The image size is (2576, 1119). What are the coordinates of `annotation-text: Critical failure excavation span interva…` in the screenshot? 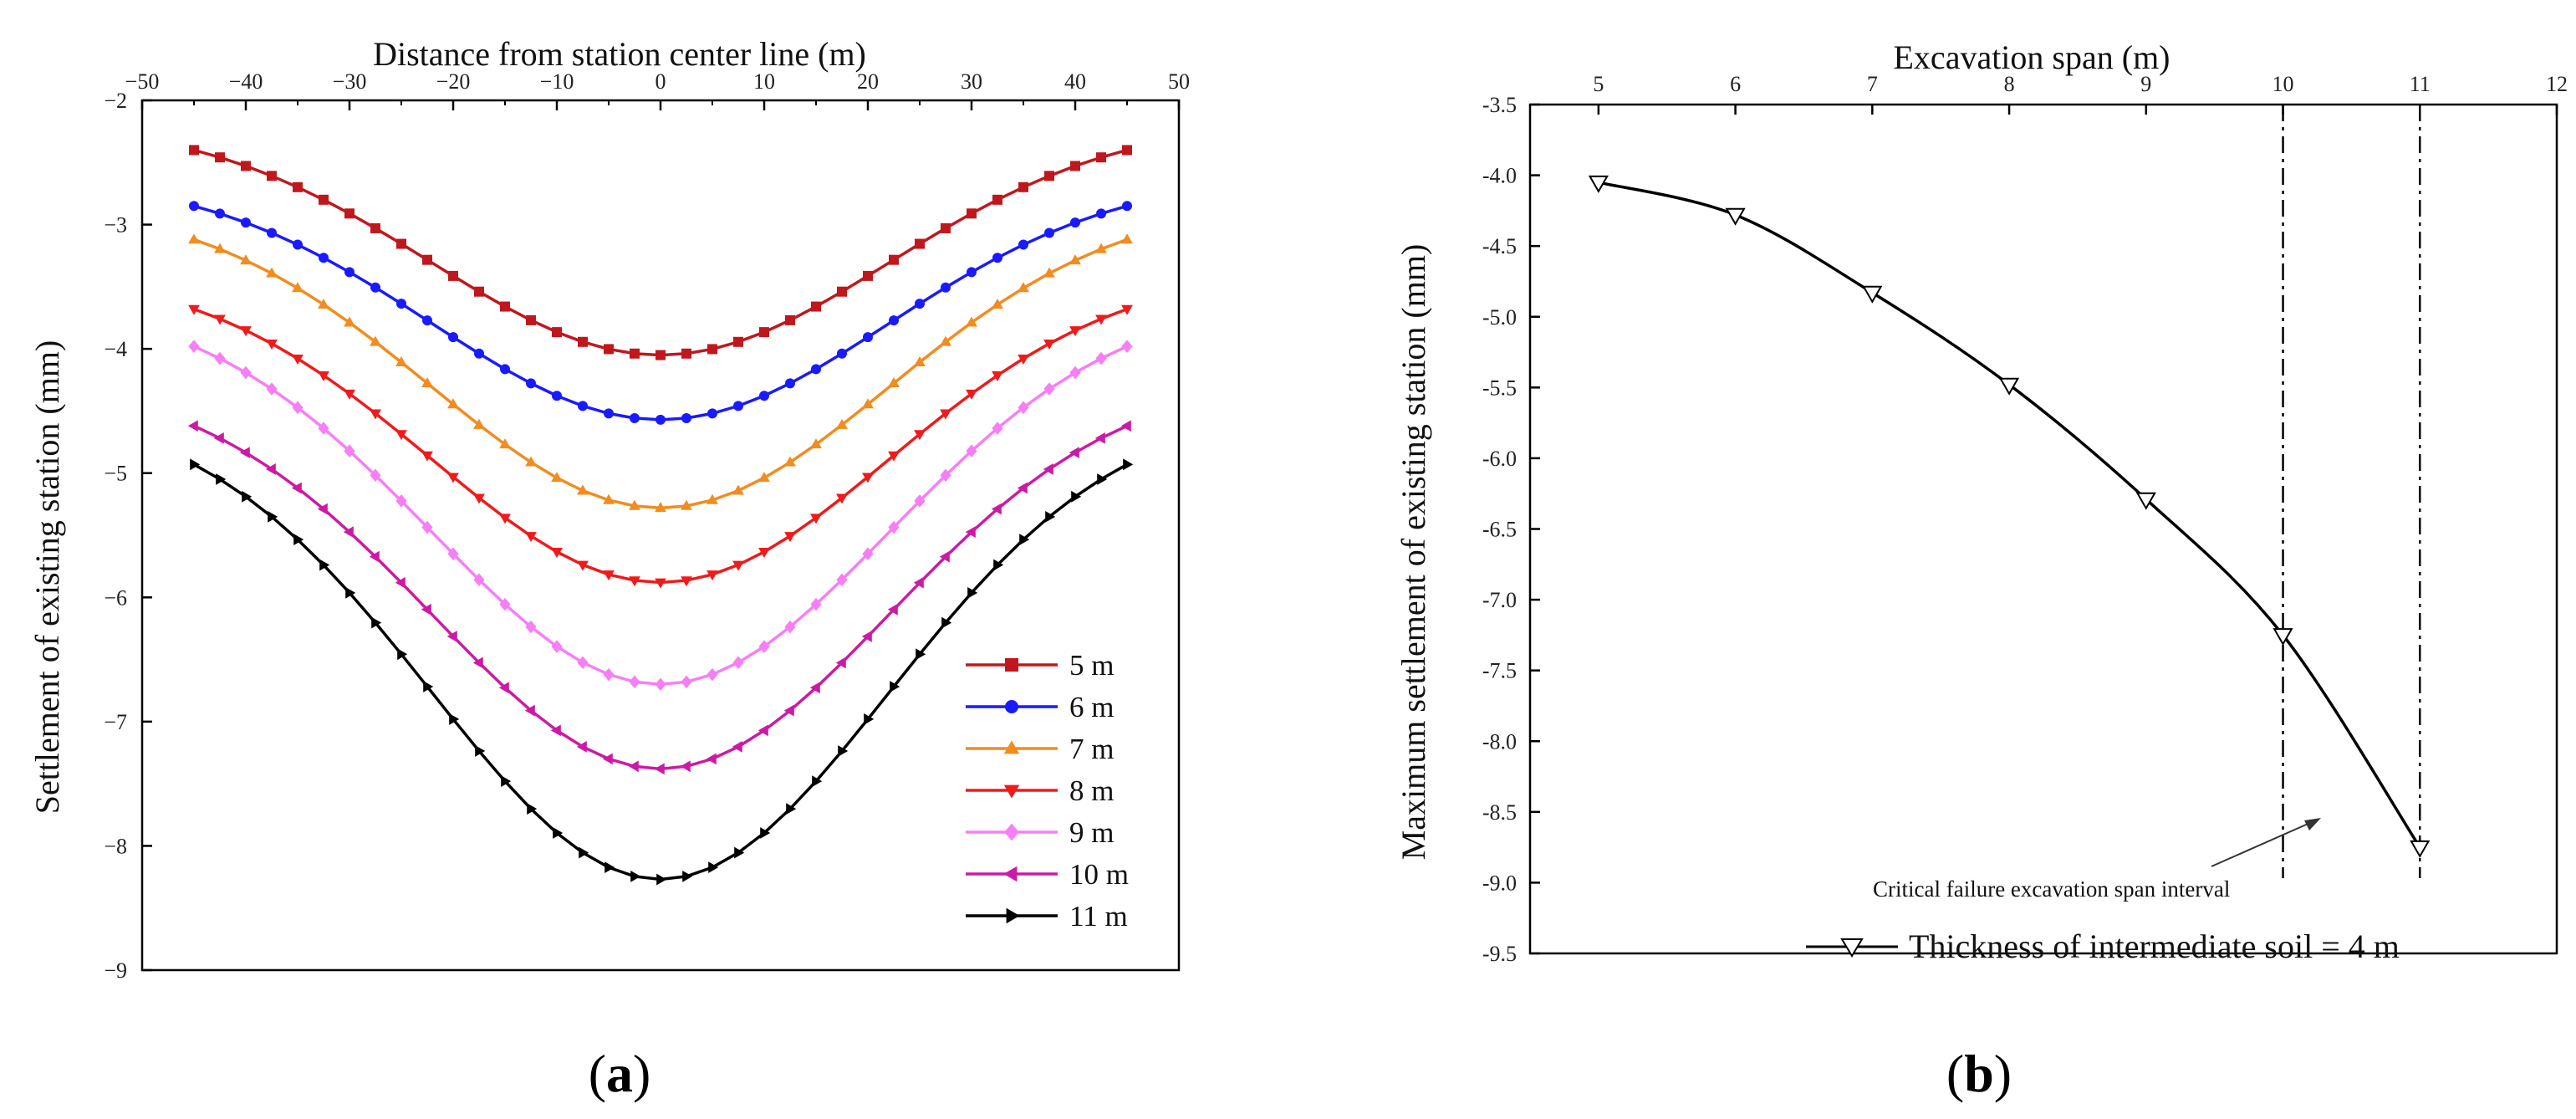 It's located at (2052, 889).